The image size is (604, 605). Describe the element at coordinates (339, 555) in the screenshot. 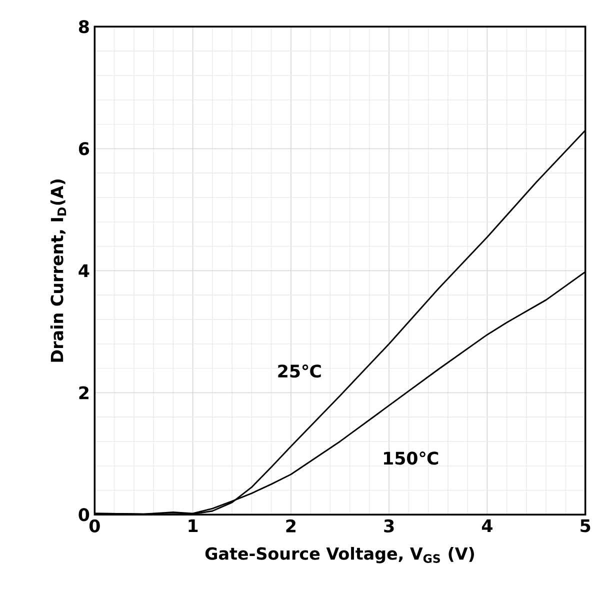

I see `x-axis-title: Gate-Source Voltage, V$_{GS}$ (V)` at that location.